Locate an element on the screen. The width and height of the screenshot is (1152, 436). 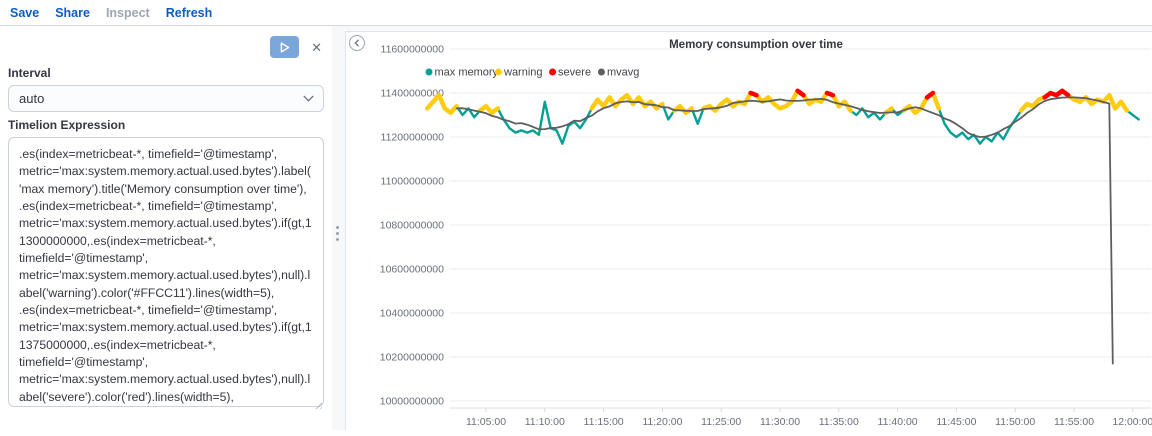
x-tick-label: 12:00:00 is located at coordinates (1132, 422).